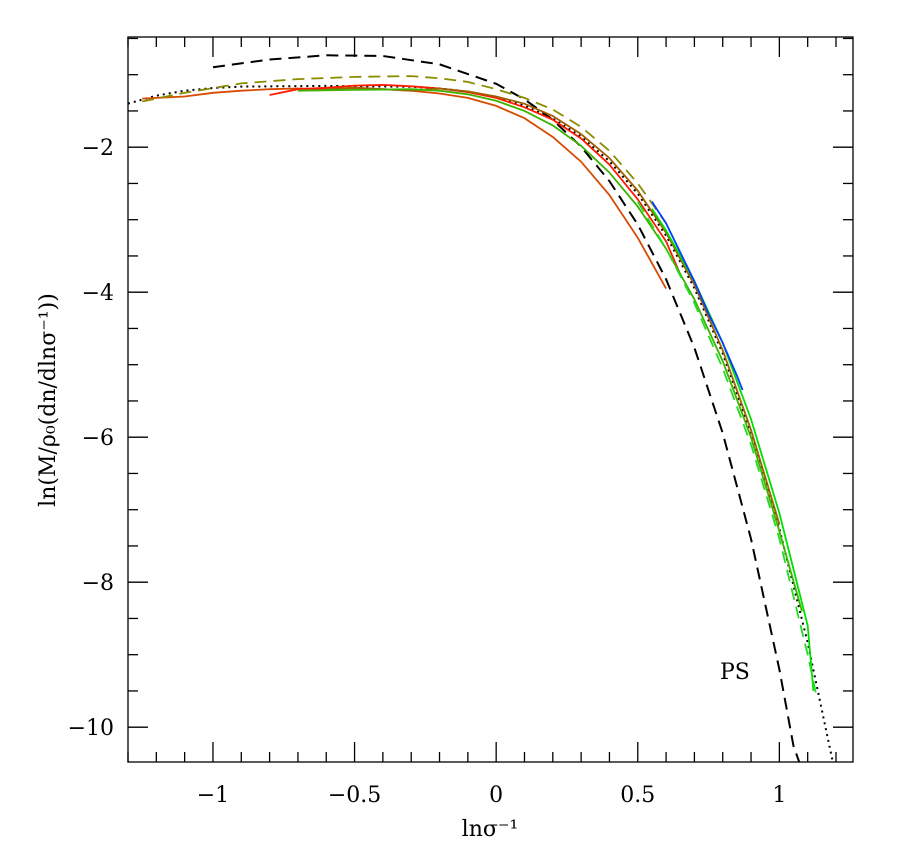  I want to click on y-axis-label: ln(M/ρ₀(dn/dlnσ⁻¹)), so click(48, 400).